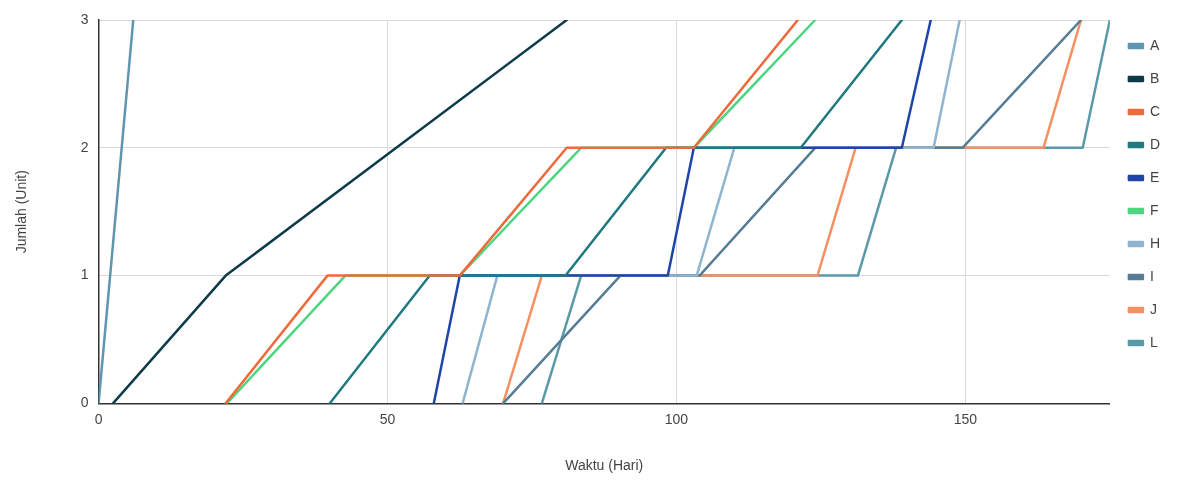 This screenshot has width=1180, height=489. Describe the element at coordinates (604, 465) in the screenshot. I see `x-axis-title: Waktu (Hari)` at that location.